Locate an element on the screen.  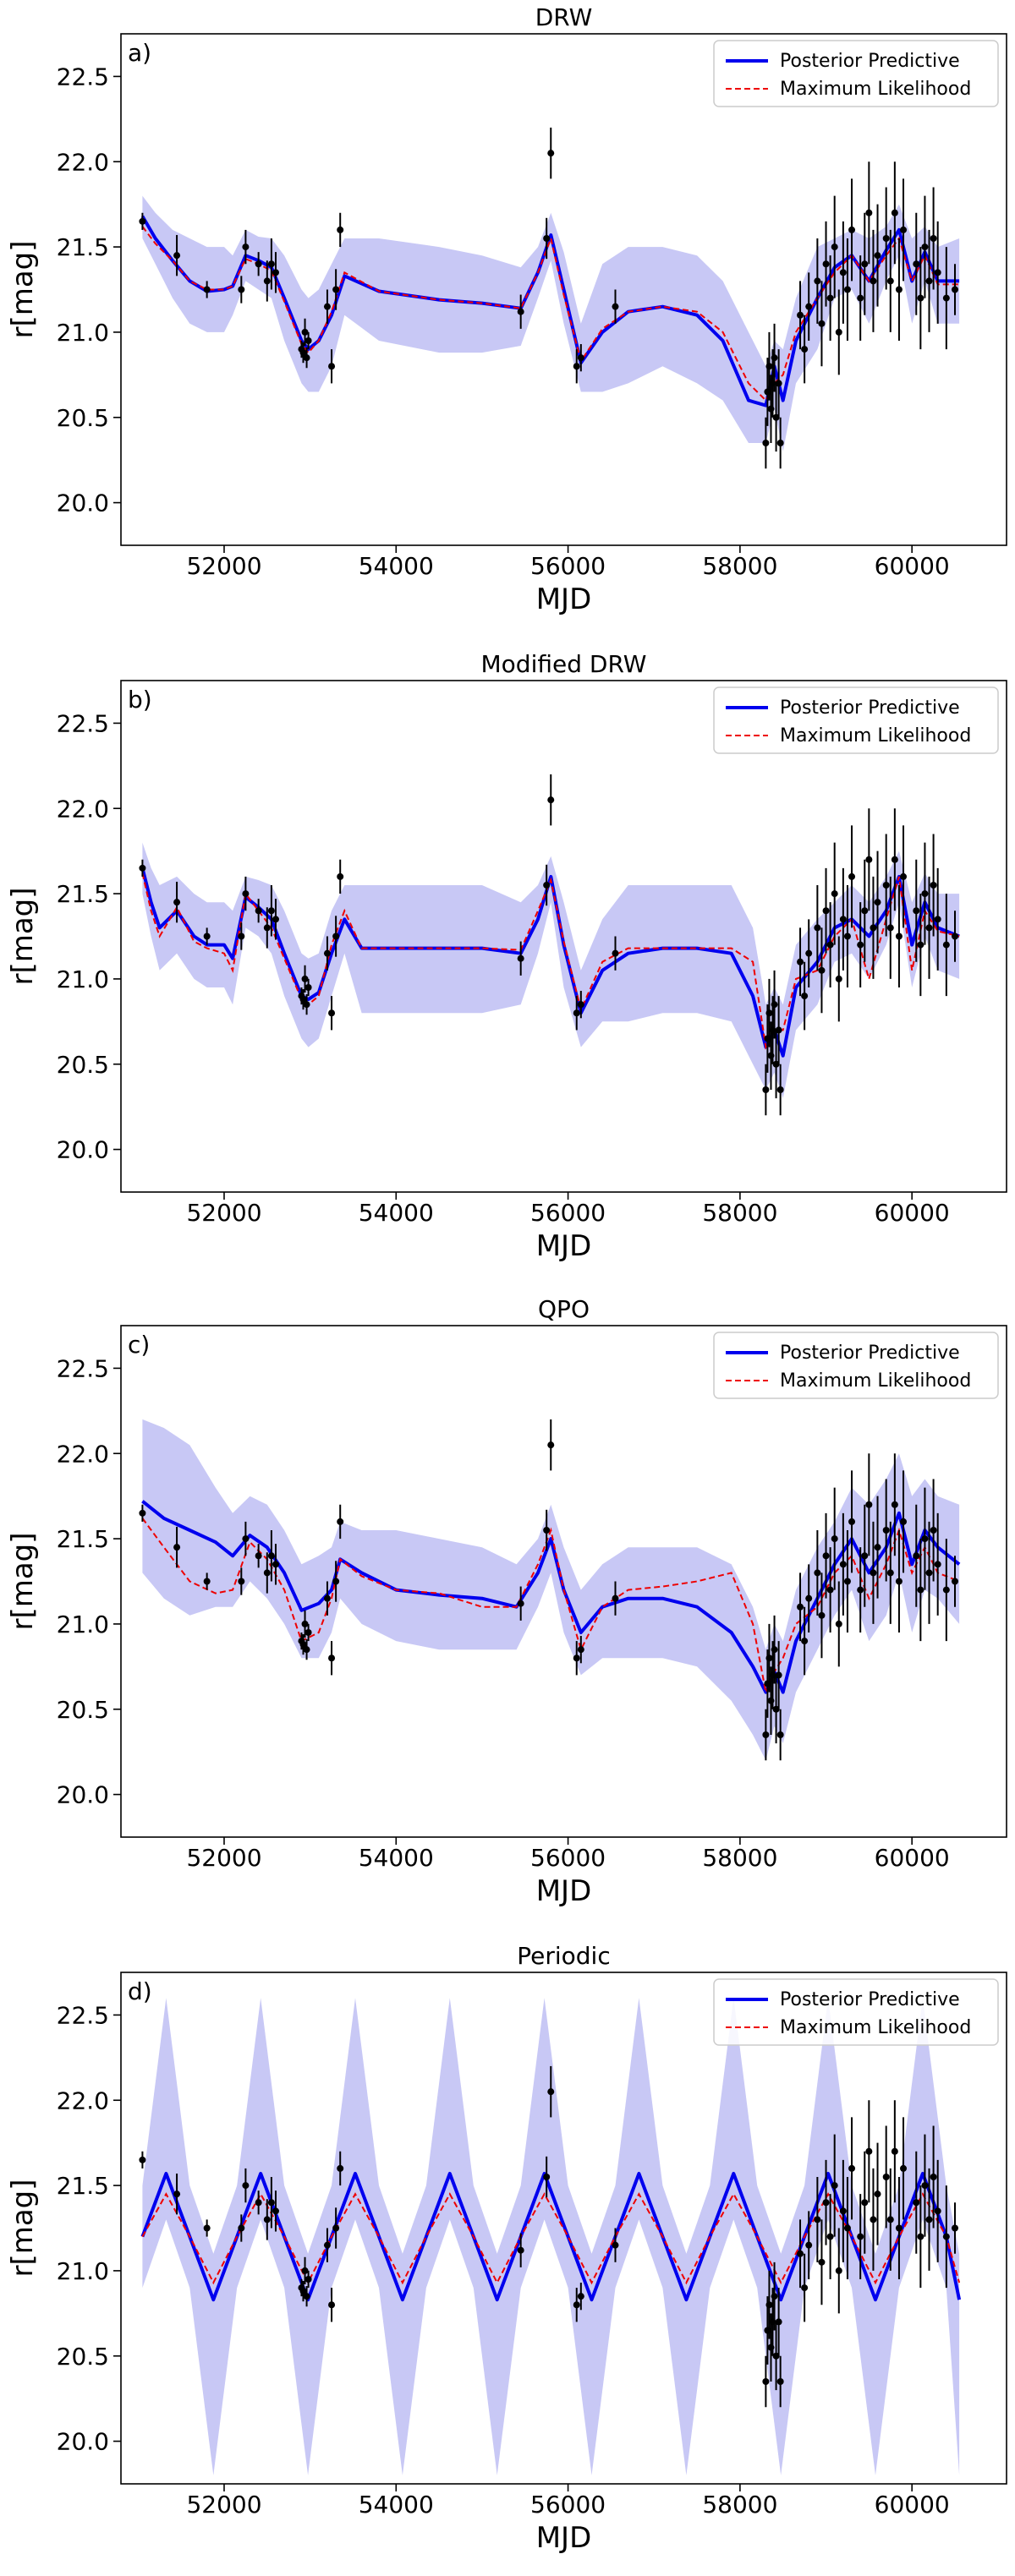
legend-ml-label: Maximum Likelihood is located at coordinates (876, 89).